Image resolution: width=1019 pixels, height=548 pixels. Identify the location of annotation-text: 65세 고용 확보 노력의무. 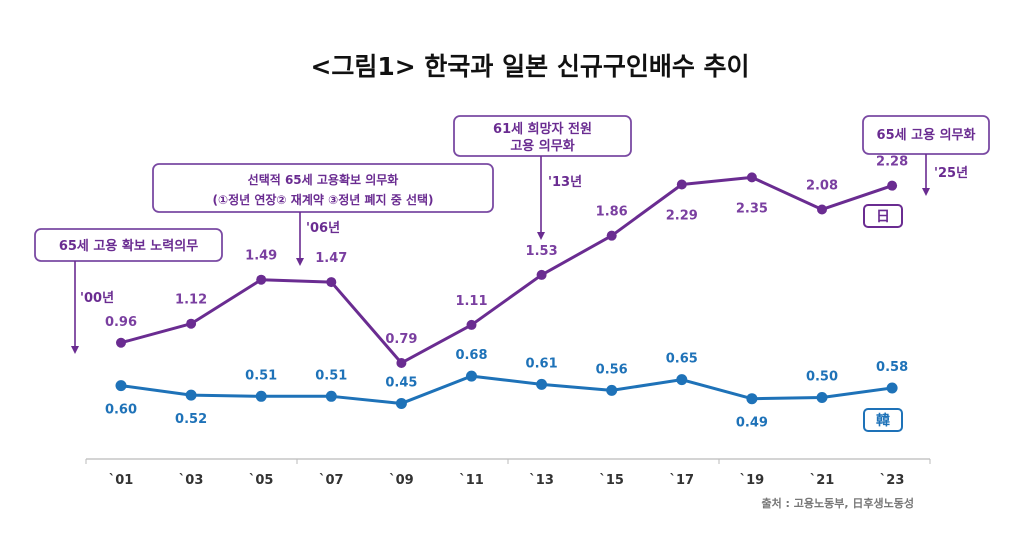
(128, 246).